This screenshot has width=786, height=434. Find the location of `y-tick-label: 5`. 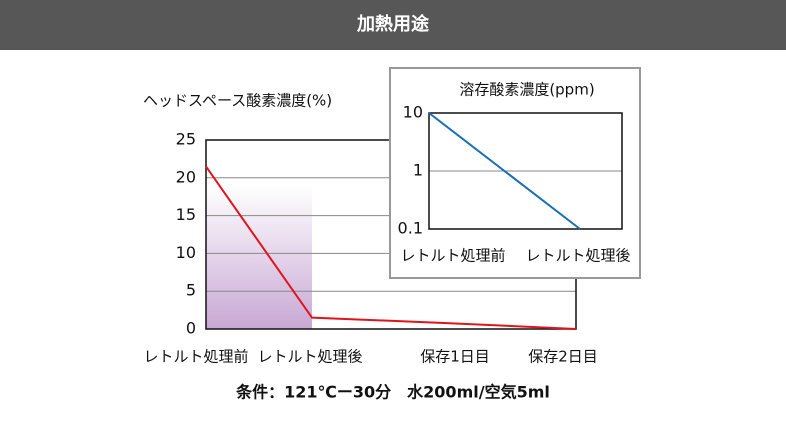

y-tick-label: 5 is located at coordinates (191, 290).